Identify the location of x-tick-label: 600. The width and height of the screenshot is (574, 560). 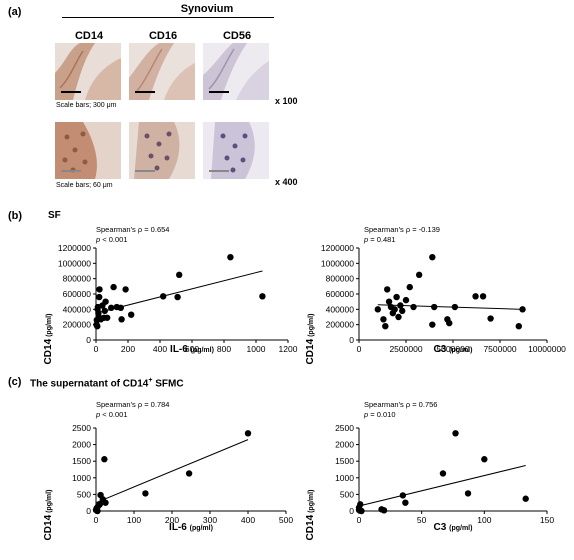
(192, 349).